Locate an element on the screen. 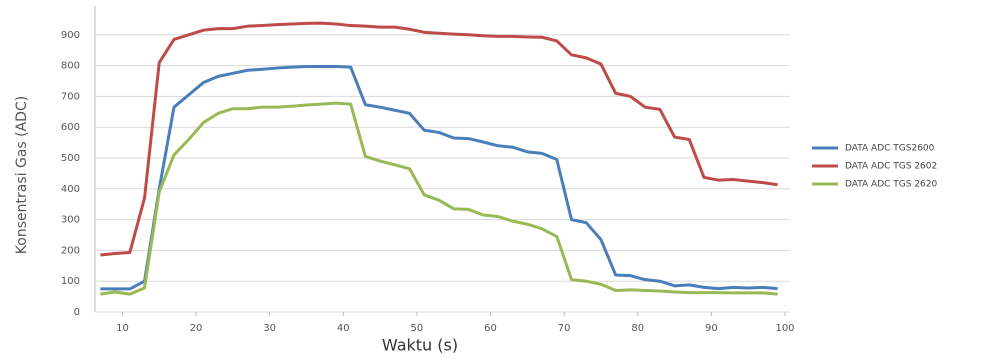 Image resolution: width=1002 pixels, height=363 pixels. x-tick-label: 20 is located at coordinates (196, 328).